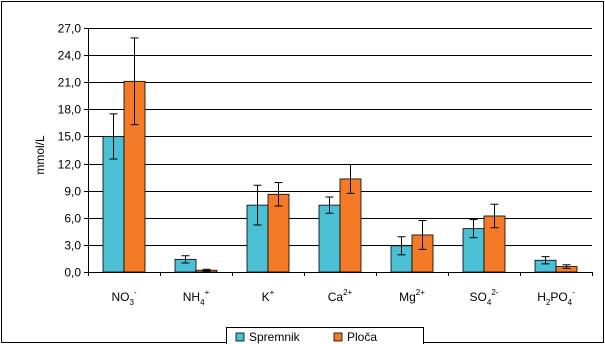 The image size is (605, 344). I want to click on x-tick-label: Mg2+, so click(412, 296).